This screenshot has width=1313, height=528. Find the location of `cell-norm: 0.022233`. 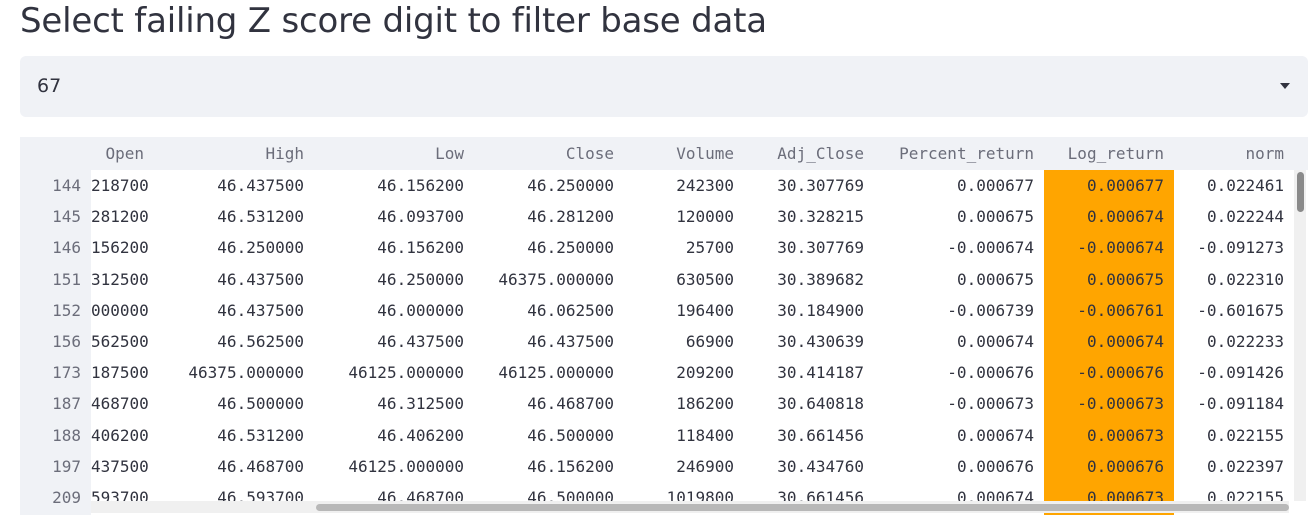

cell-norm: 0.022233 is located at coordinates (1245, 341).